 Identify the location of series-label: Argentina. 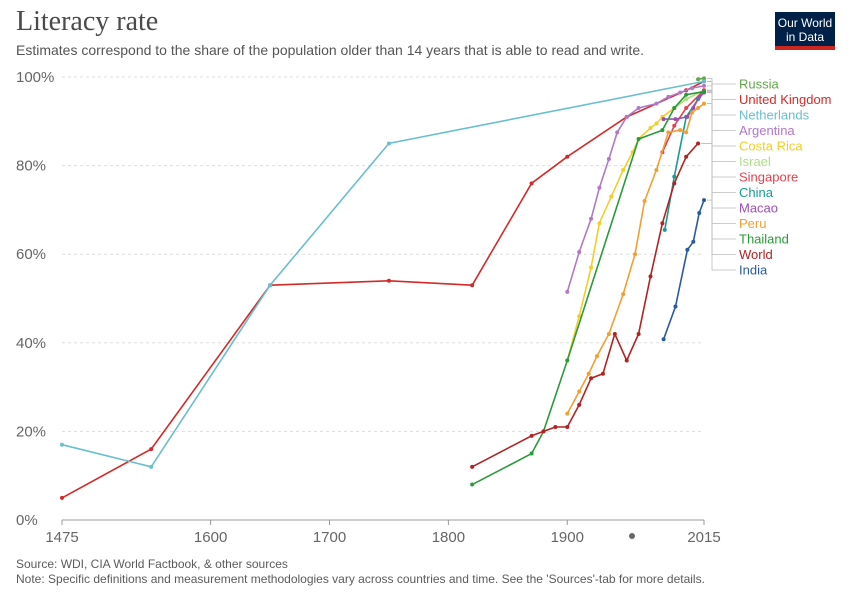
(767, 130).